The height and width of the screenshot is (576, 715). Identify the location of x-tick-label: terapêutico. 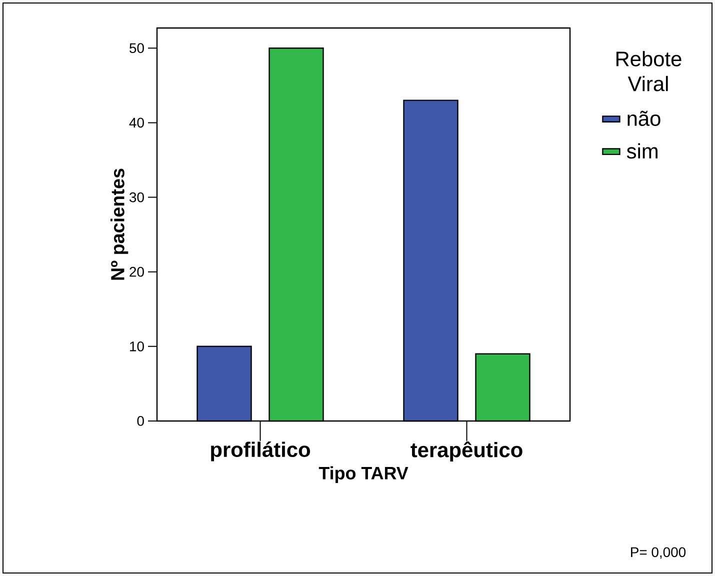
(466, 452).